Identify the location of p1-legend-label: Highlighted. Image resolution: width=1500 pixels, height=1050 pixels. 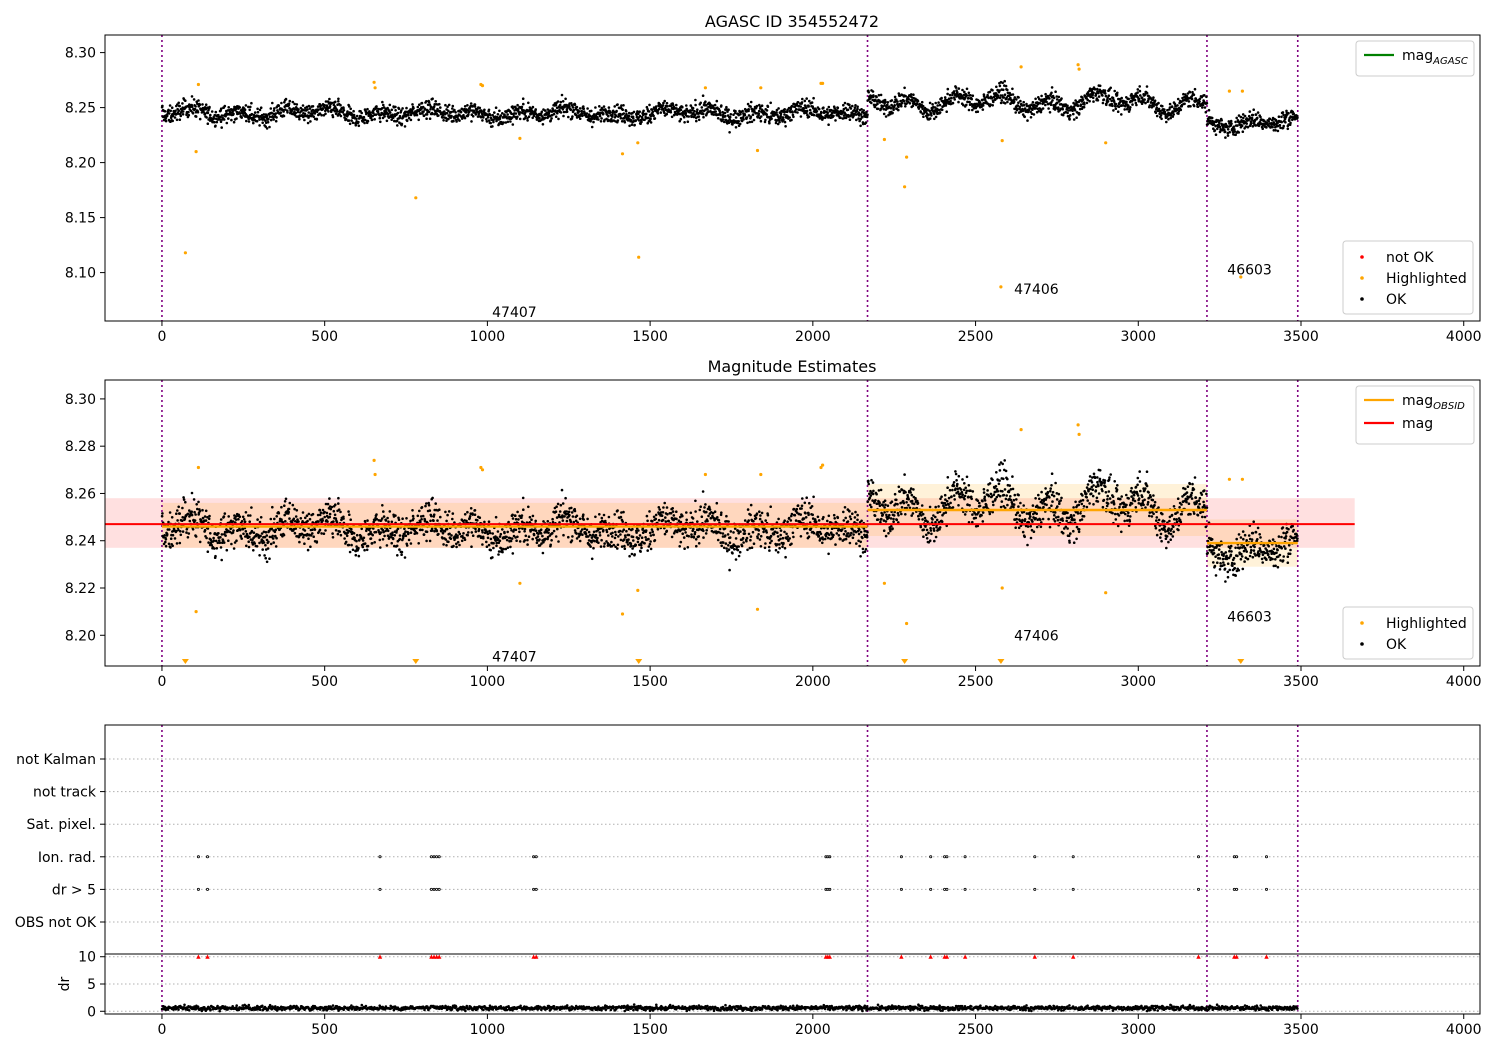
(1426, 279).